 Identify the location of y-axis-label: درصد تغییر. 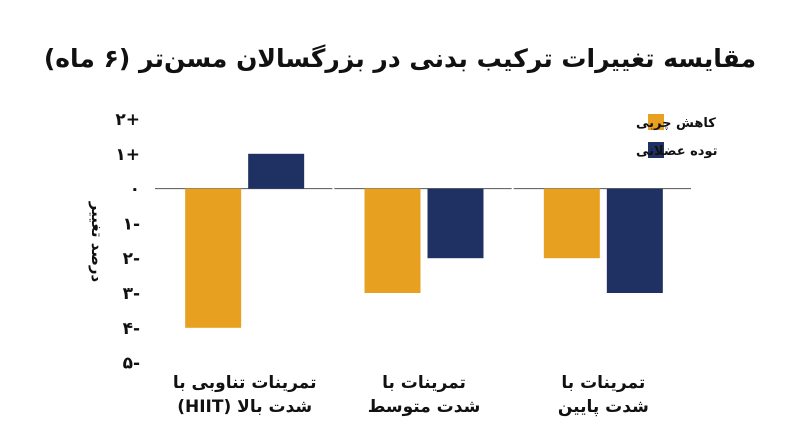
(97, 242).